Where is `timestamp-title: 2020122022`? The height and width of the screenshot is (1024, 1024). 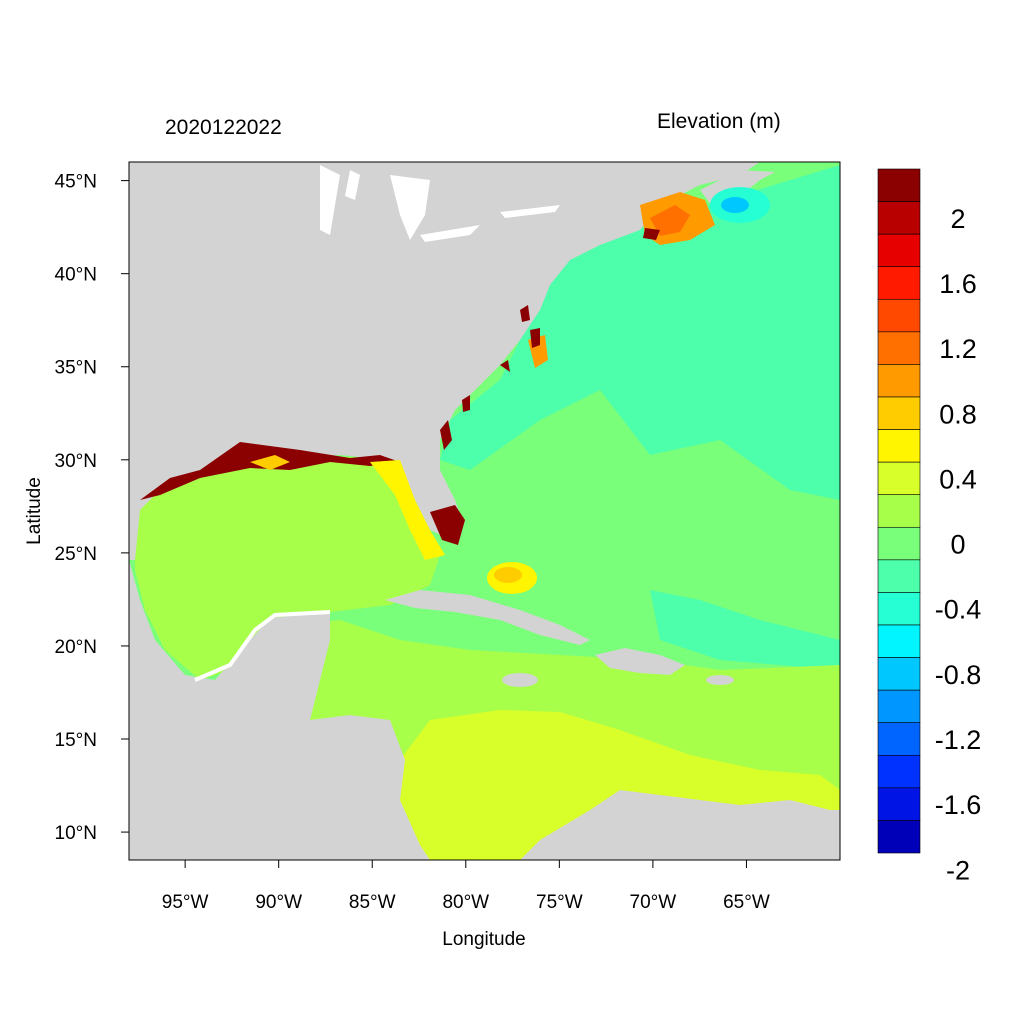 timestamp-title: 2020122022 is located at coordinates (223, 127).